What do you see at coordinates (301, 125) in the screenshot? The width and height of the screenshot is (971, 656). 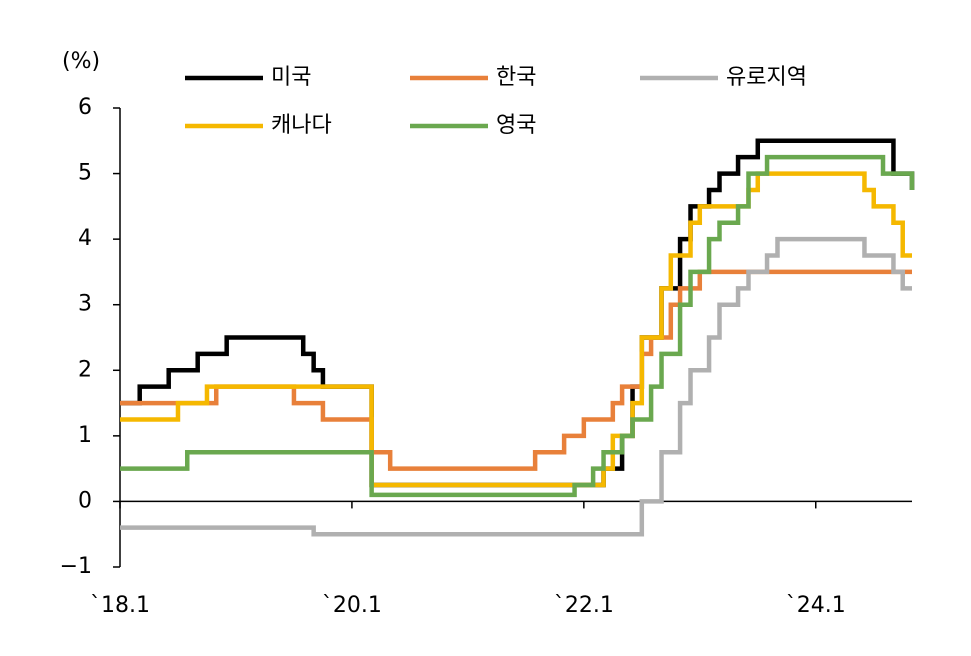 I see `legend-label: 캐나다` at bounding box center [301, 125].